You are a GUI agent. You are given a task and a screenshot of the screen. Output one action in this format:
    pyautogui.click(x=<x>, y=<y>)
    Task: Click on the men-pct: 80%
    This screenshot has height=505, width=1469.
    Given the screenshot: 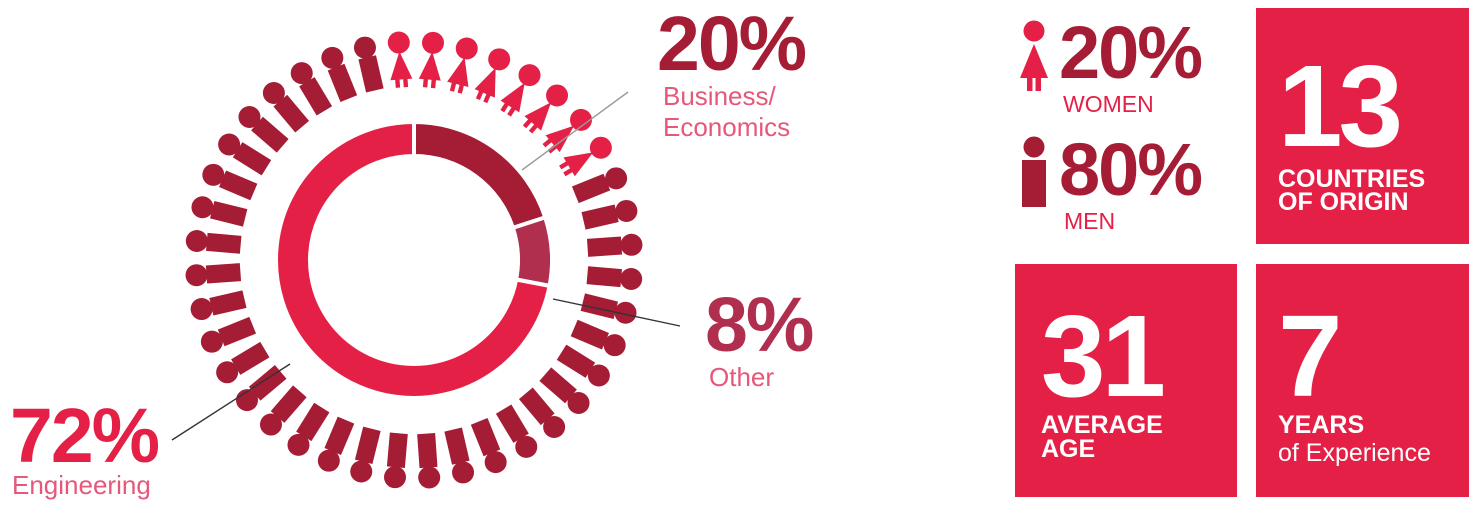 What is the action you would take?
    pyautogui.click(x=1131, y=169)
    